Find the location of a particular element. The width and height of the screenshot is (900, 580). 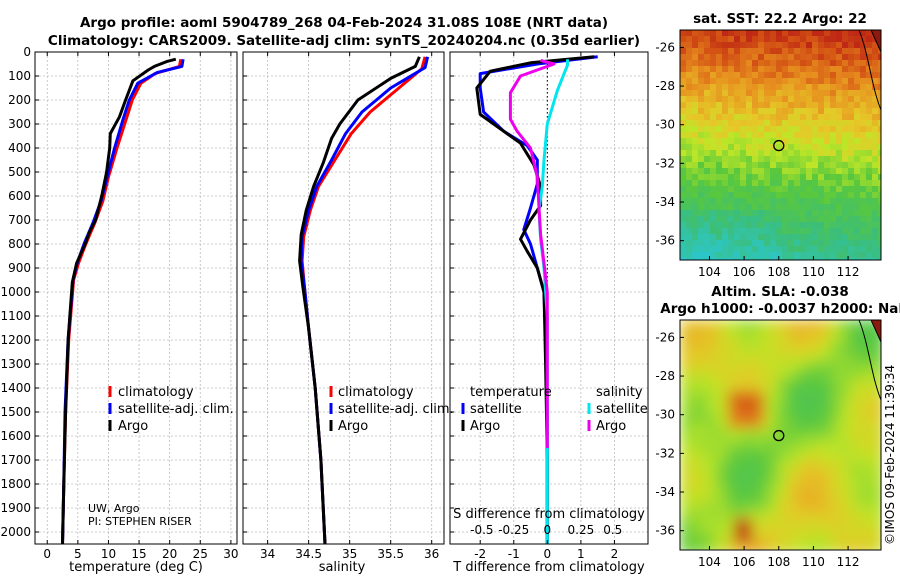

lat-tick-label: -36 is located at coordinates (665, 531).